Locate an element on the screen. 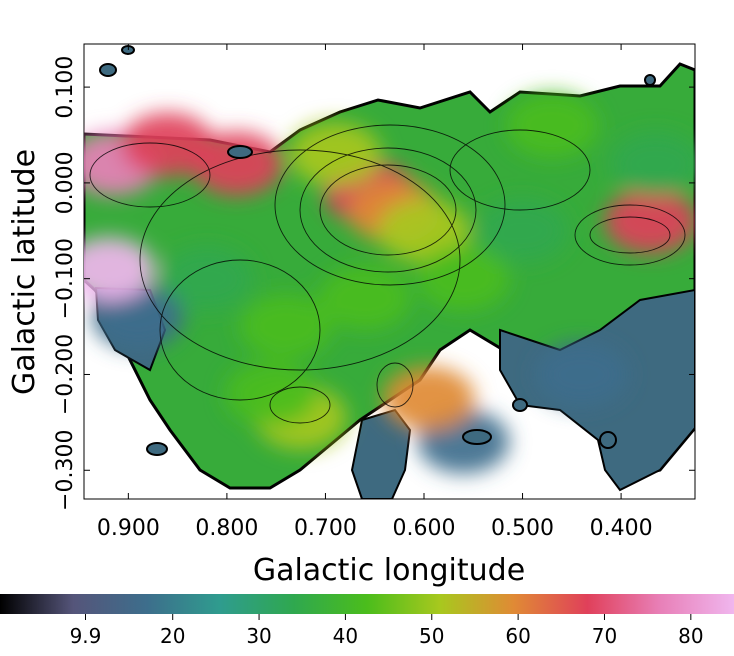  x-tick-label-4: 0.500 is located at coordinates (522, 528).